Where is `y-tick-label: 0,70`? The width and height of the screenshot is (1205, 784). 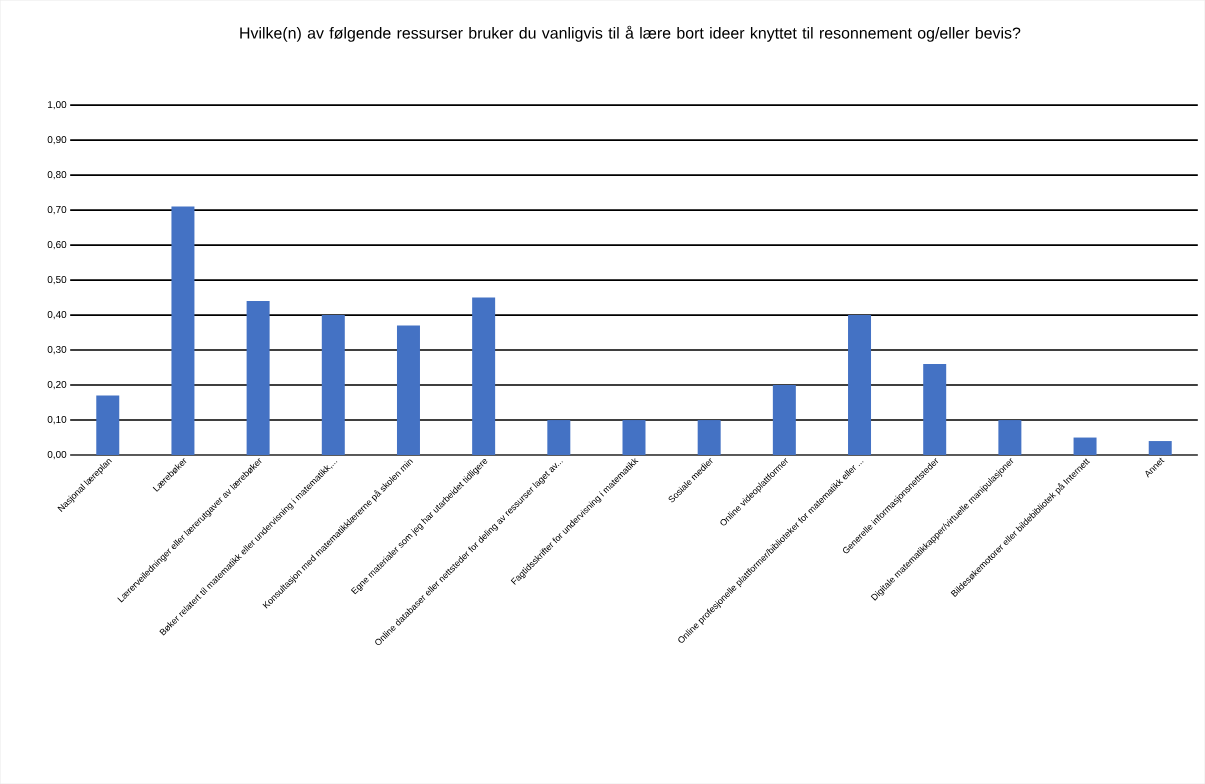
y-tick-label: 0,70 is located at coordinates (57, 210).